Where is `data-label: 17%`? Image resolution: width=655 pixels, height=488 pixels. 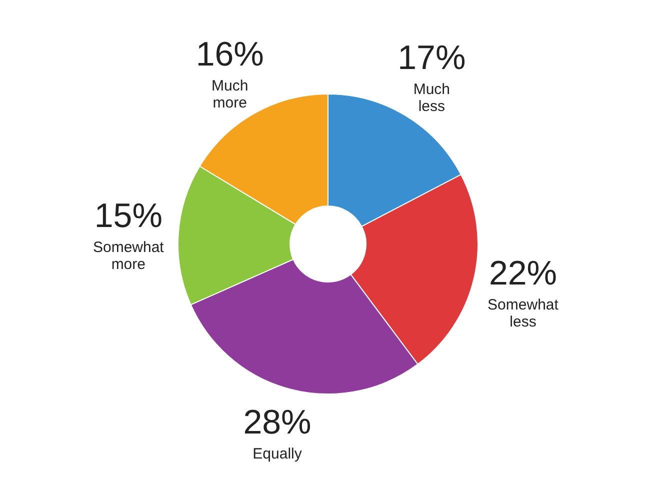
data-label: 17% is located at coordinates (432, 57).